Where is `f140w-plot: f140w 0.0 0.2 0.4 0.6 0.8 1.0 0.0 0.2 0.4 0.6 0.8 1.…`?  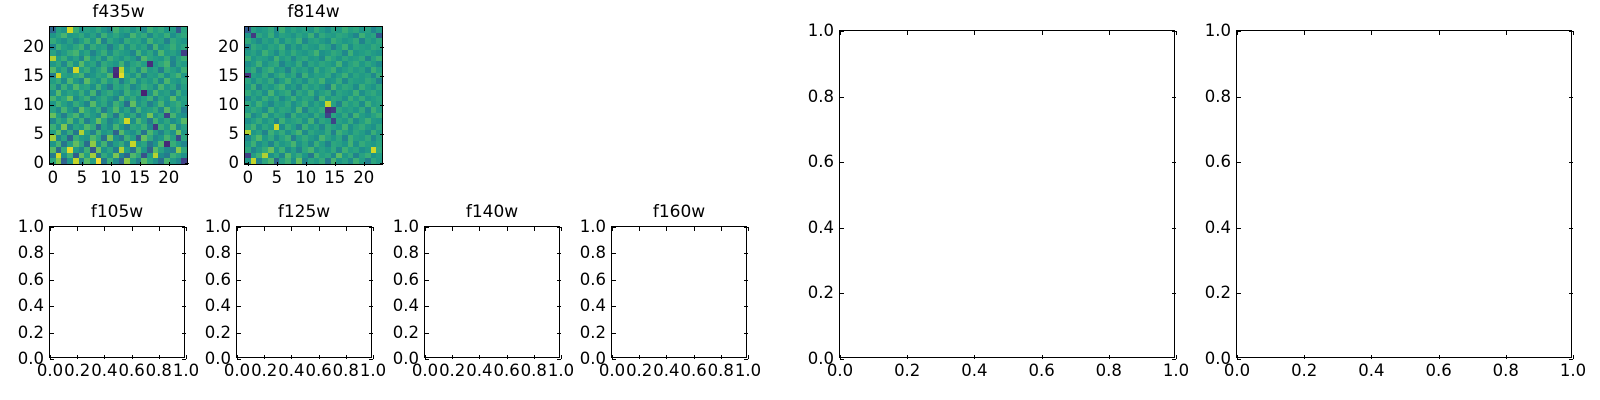 f140w-plot: f140w 0.0 0.2 0.4 0.6 0.8 1.0 0.0 0.2 0.4 0.6 0.8 1.… is located at coordinates (483, 290).